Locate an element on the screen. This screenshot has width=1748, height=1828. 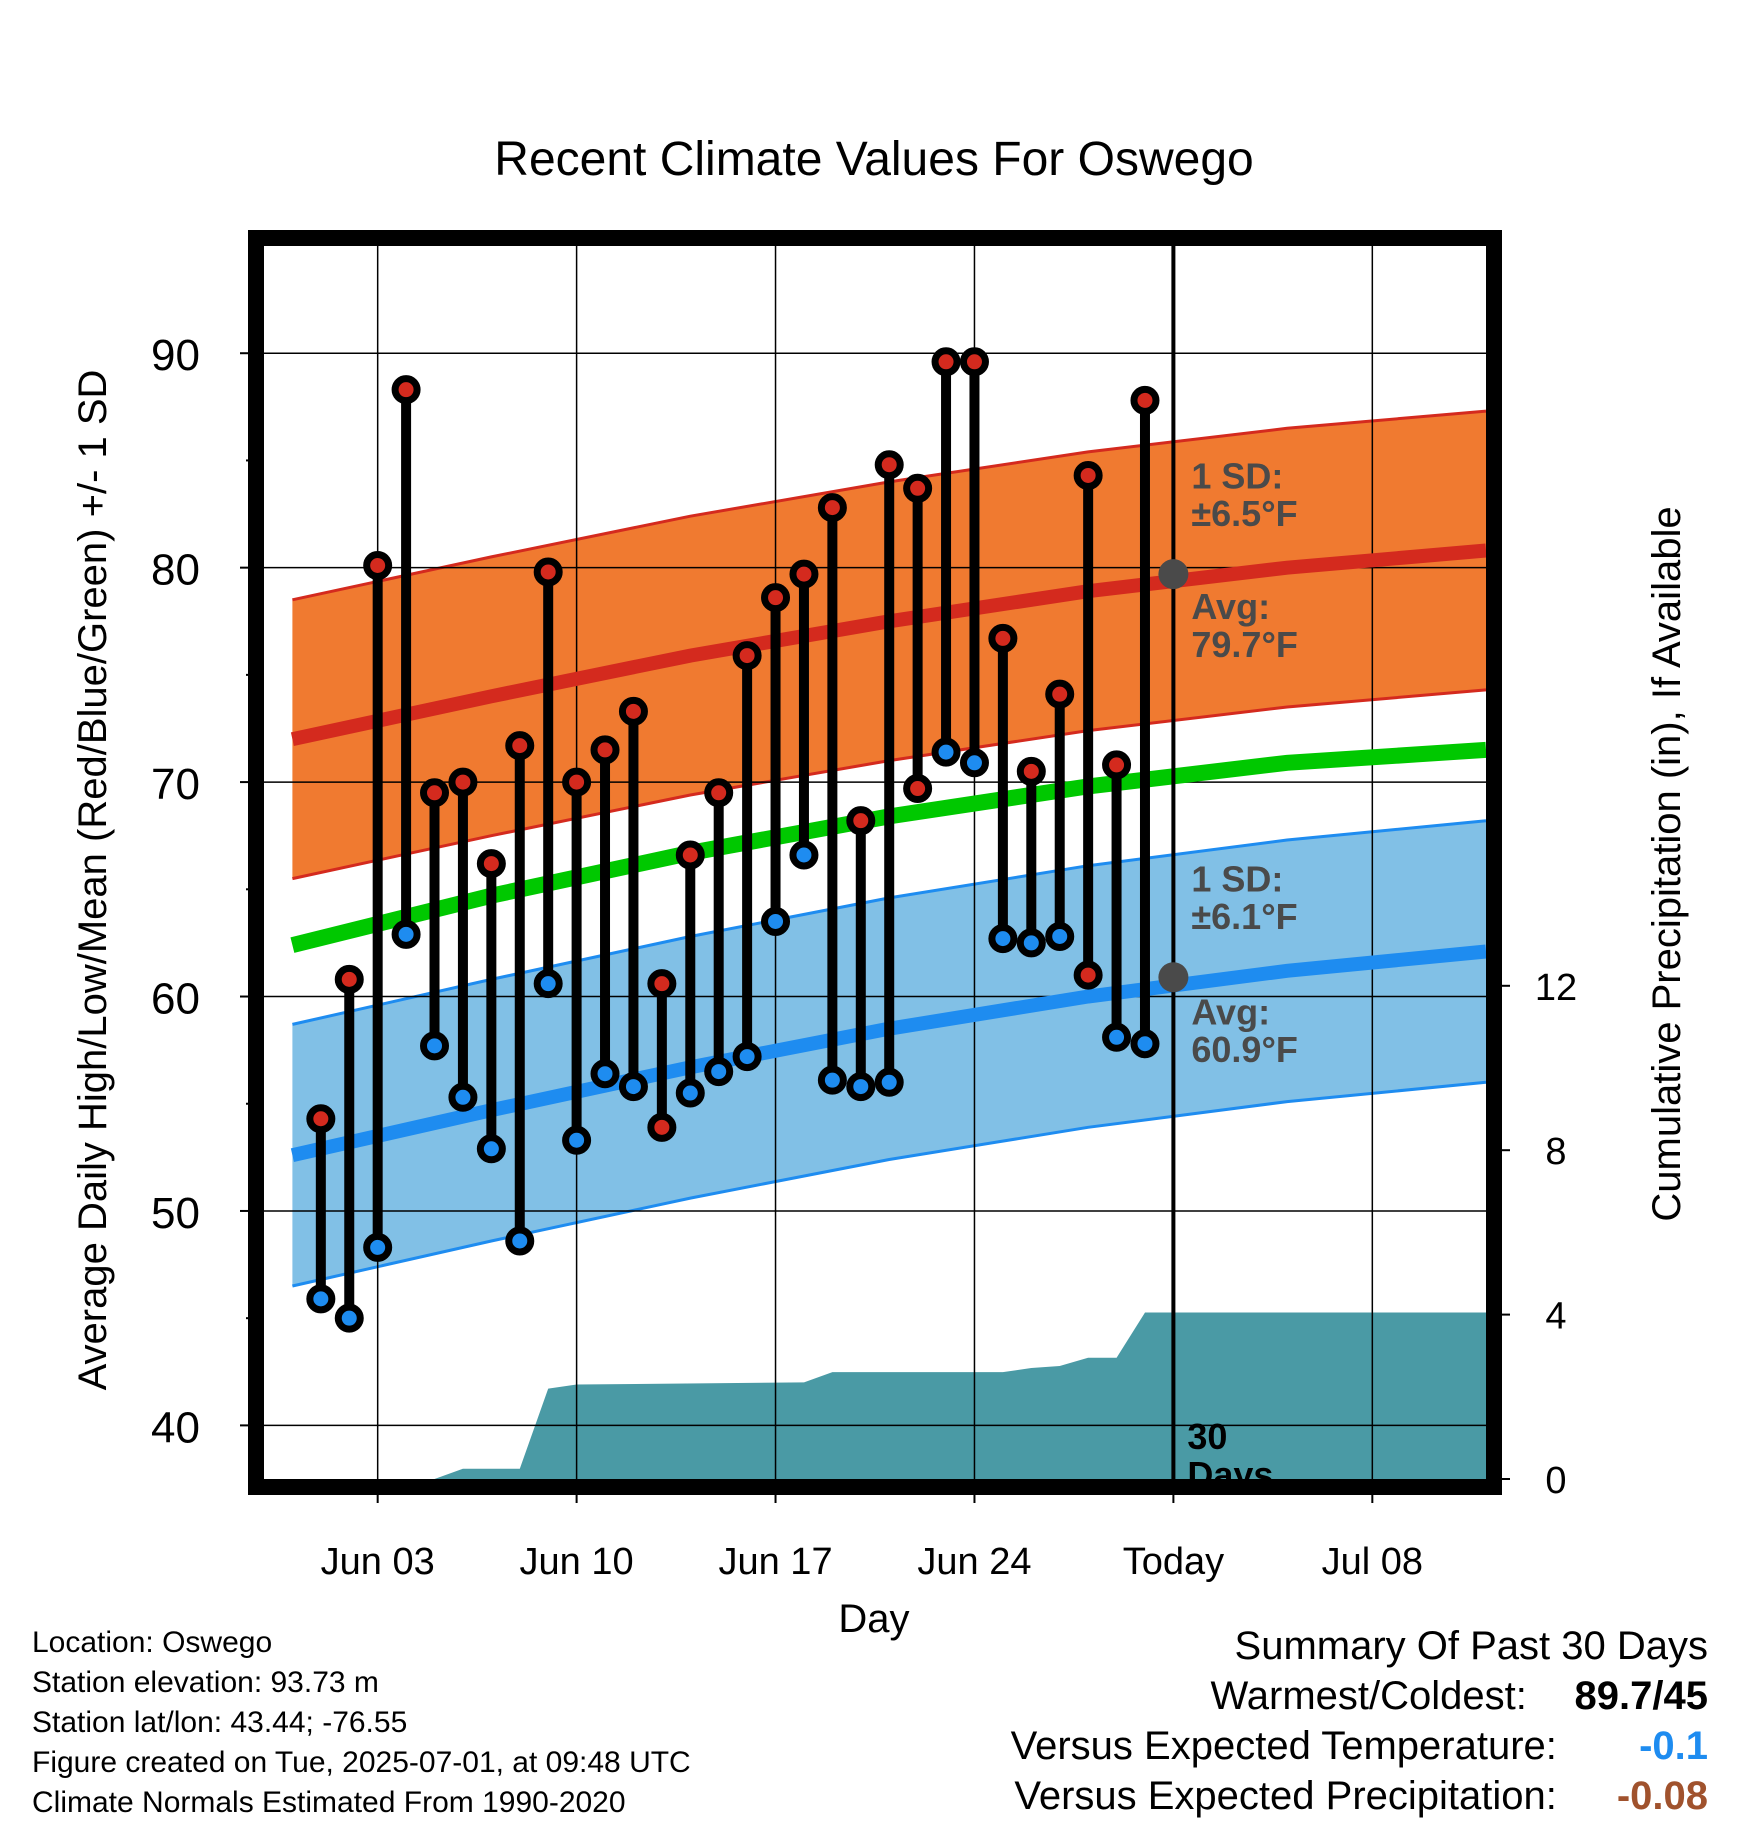
high-avg-label: Avg: 79.7°F is located at coordinates (1244, 625).